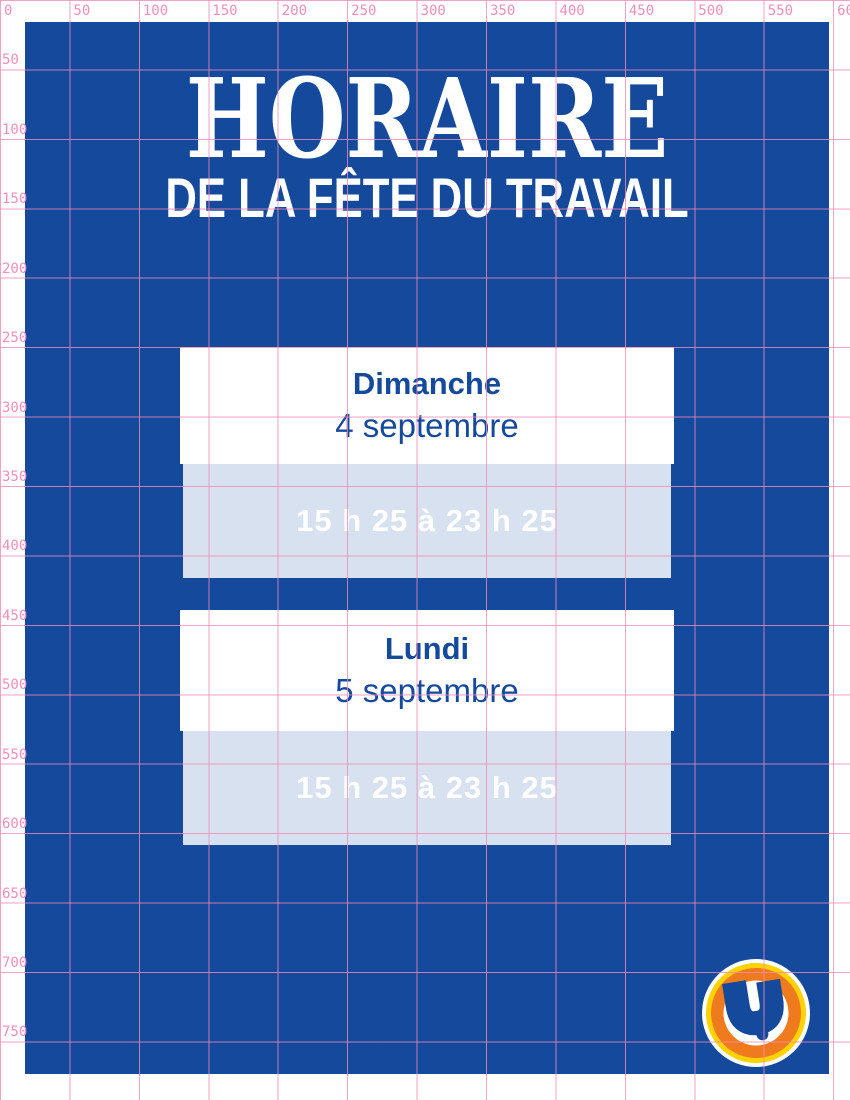 This screenshot has width=850, height=1100. What do you see at coordinates (427, 383) in the screenshot?
I see `day-label-sunday: Dimanche` at bounding box center [427, 383].